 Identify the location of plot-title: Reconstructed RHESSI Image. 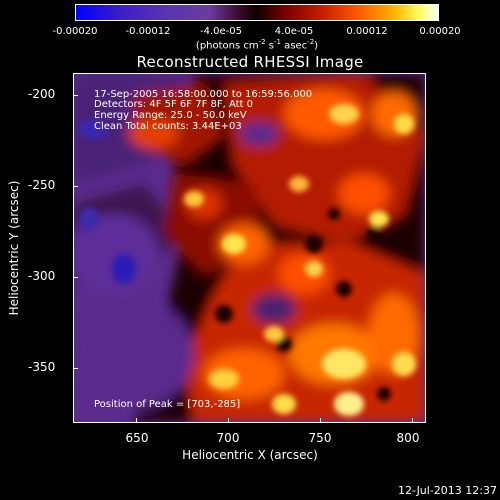
(250, 62).